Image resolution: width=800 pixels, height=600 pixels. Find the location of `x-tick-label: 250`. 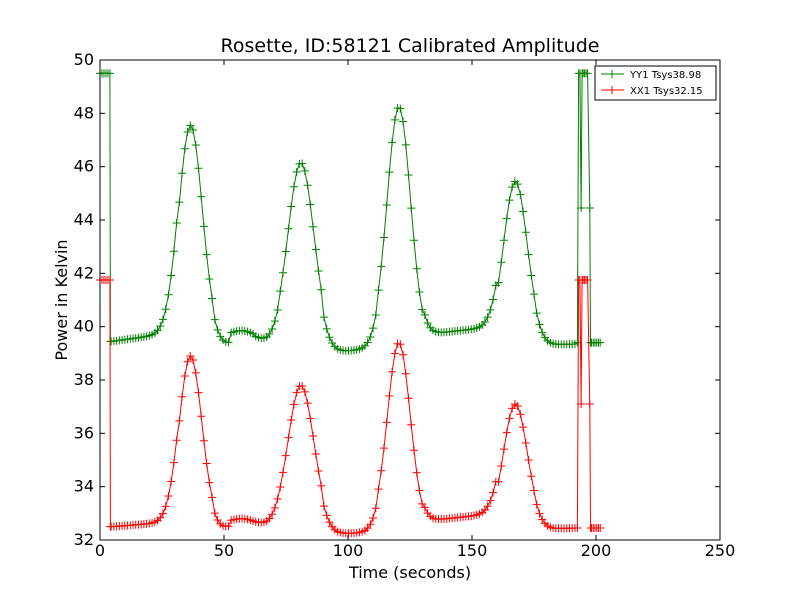

x-tick-label: 250 is located at coordinates (720, 550).